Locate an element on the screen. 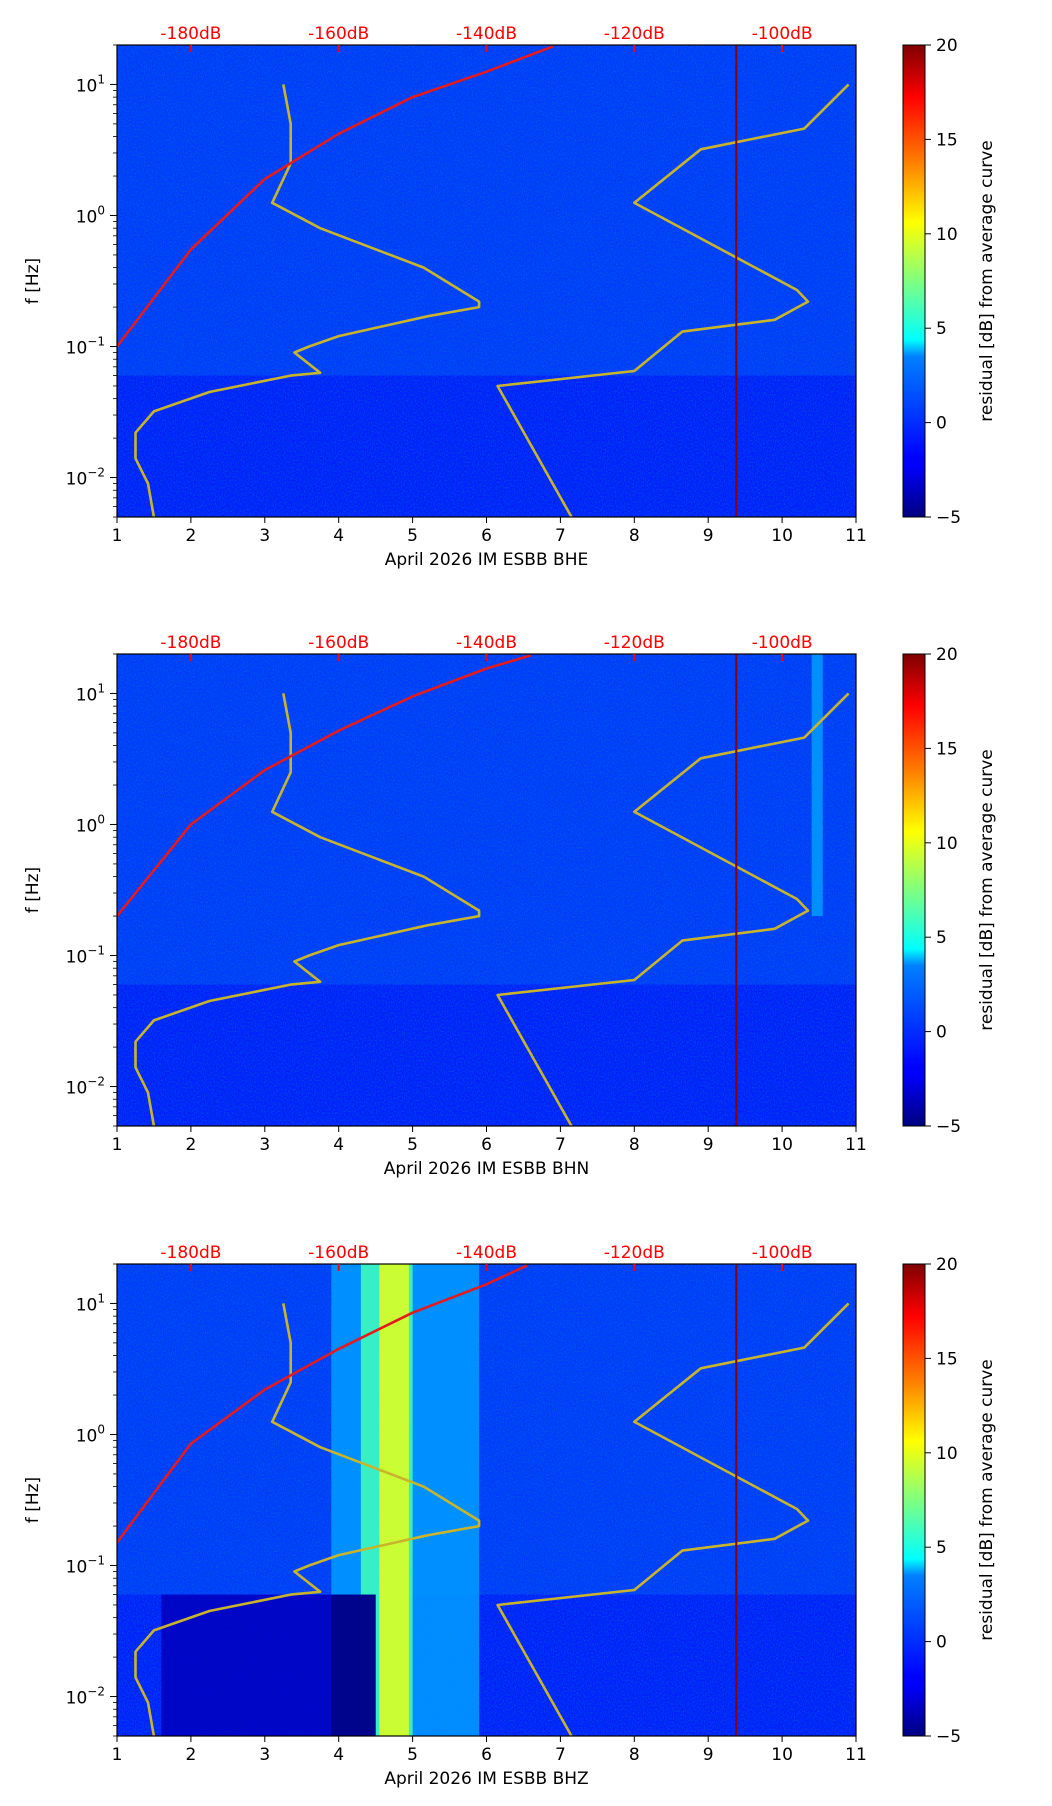 The image size is (1052, 1806). x-axis-label: April 2026 IM ESBB BHN is located at coordinates (486, 1169).